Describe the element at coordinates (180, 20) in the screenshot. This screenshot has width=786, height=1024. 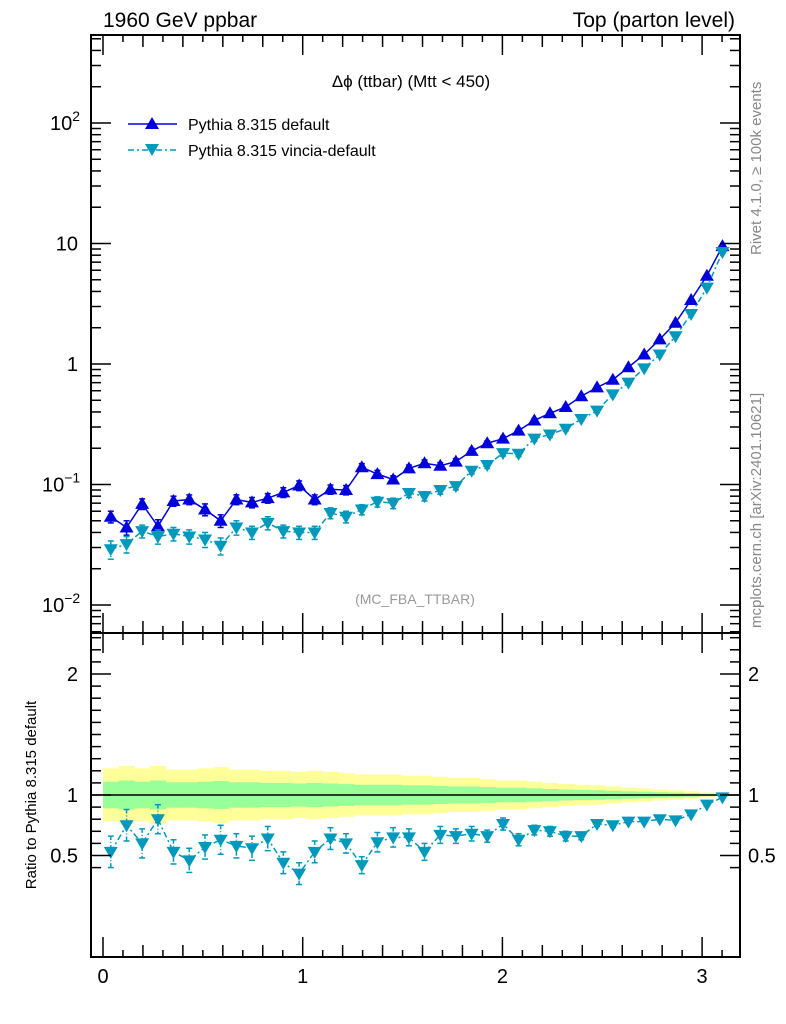
I see `header-left-title: 1960 GeV ppbar` at that location.